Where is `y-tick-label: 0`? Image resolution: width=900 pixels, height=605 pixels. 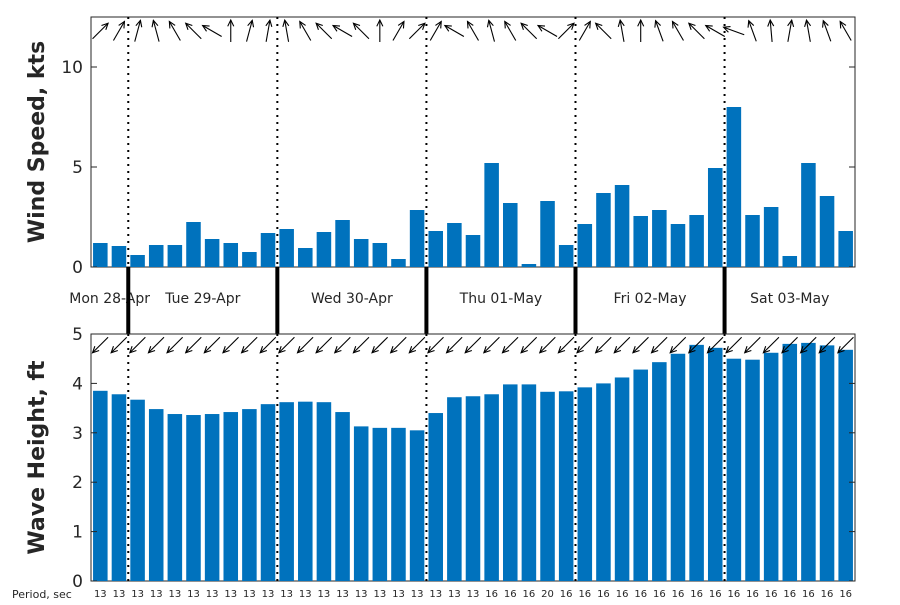
y-tick-label: 0 is located at coordinates (77, 582).